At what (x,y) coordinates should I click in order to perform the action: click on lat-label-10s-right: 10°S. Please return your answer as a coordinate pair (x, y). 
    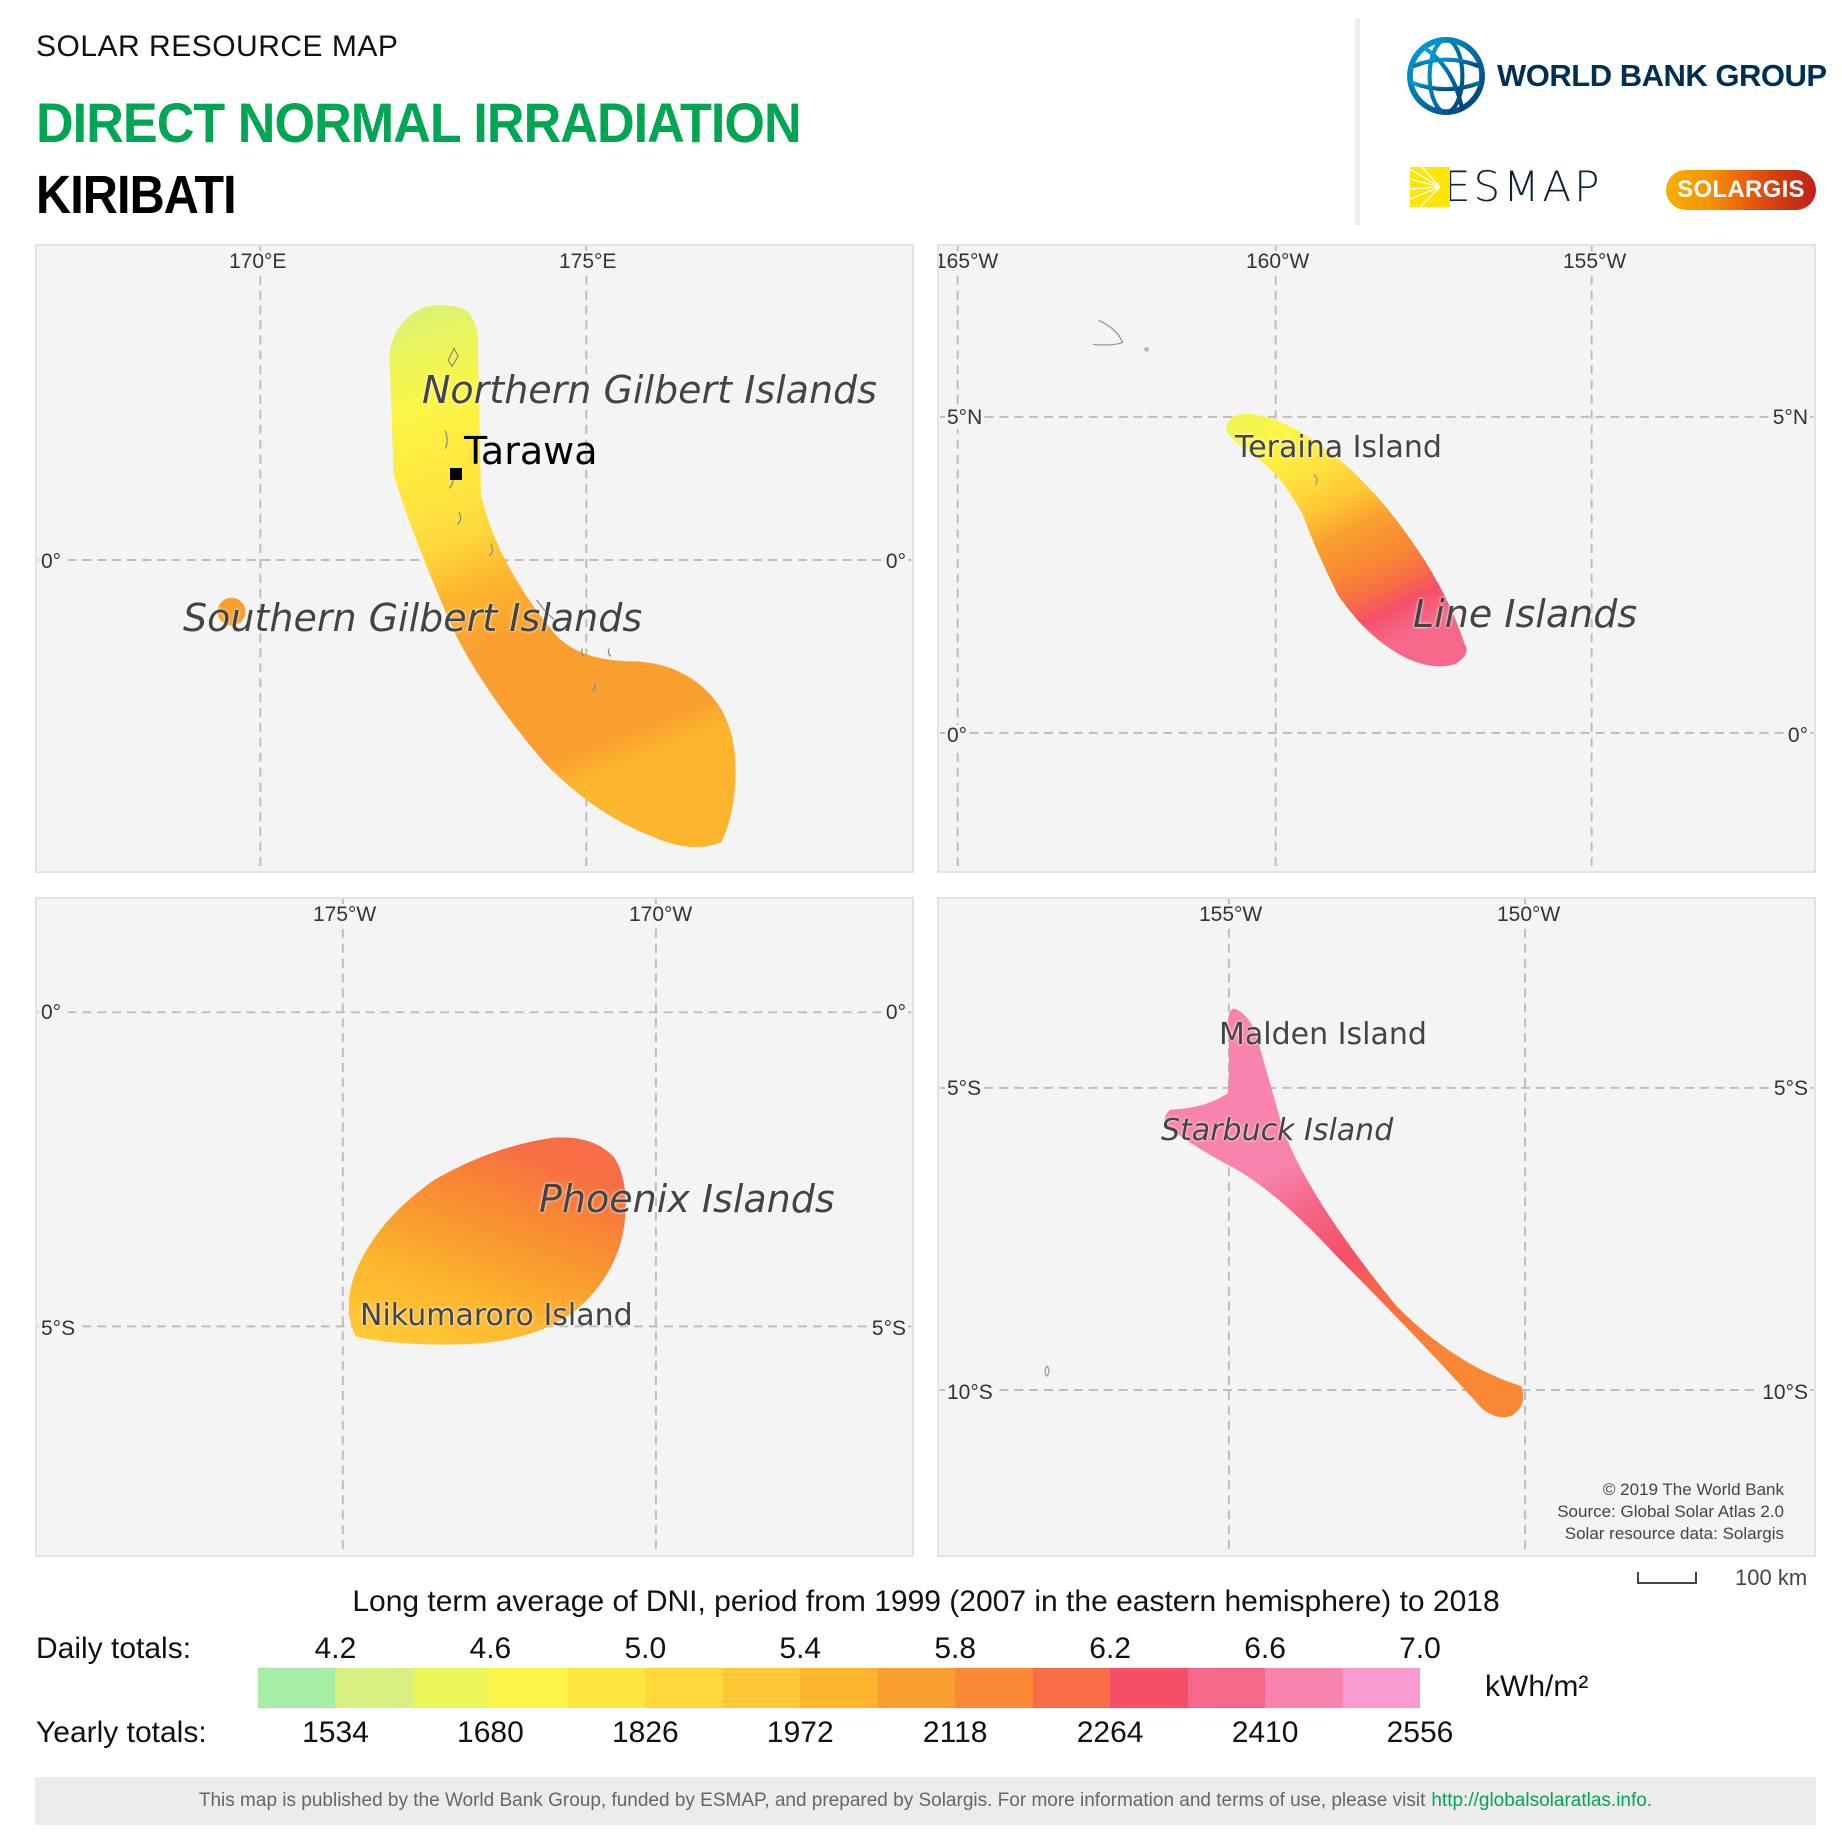
    Looking at the image, I should click on (1785, 1392).